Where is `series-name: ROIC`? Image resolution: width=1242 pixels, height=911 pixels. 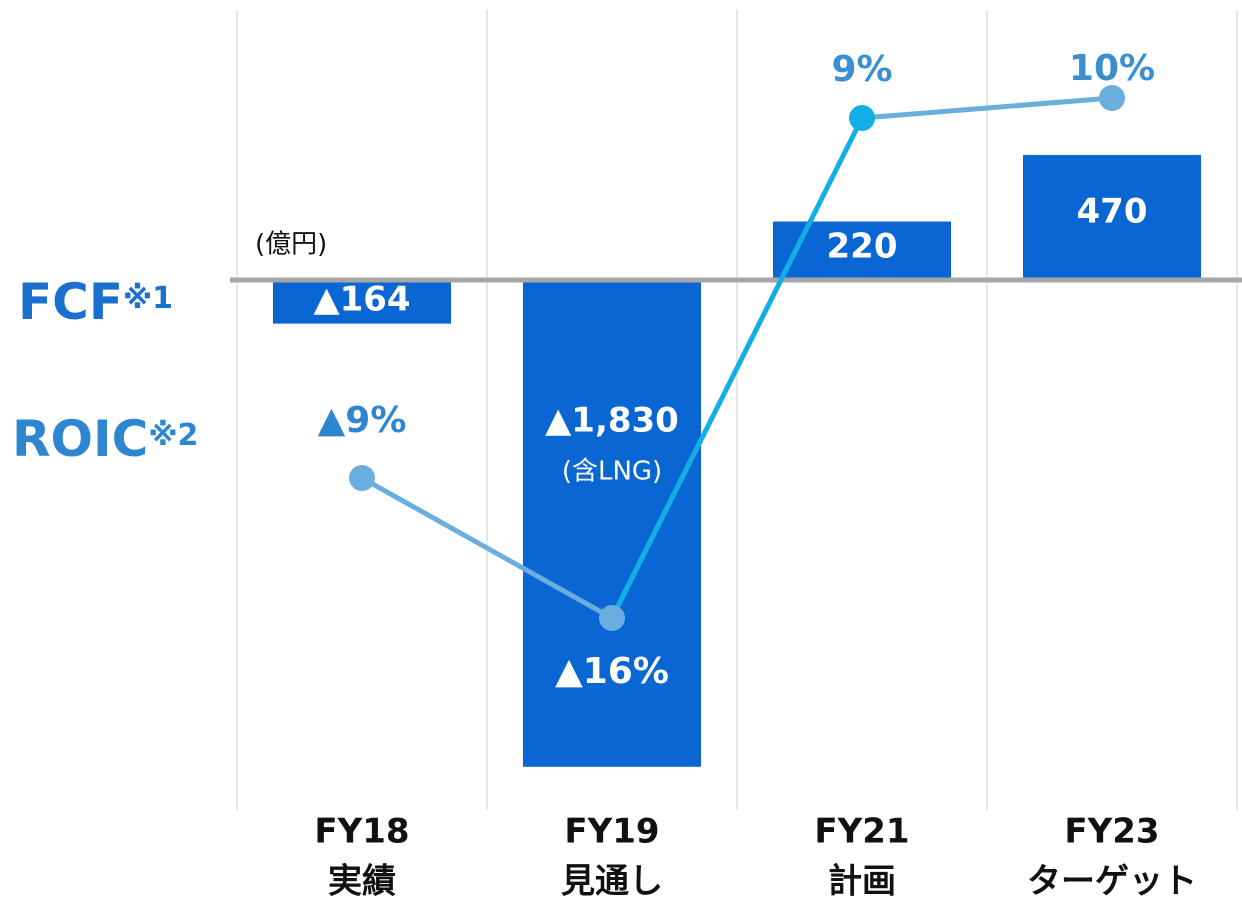 series-name: ROIC is located at coordinates (80, 439).